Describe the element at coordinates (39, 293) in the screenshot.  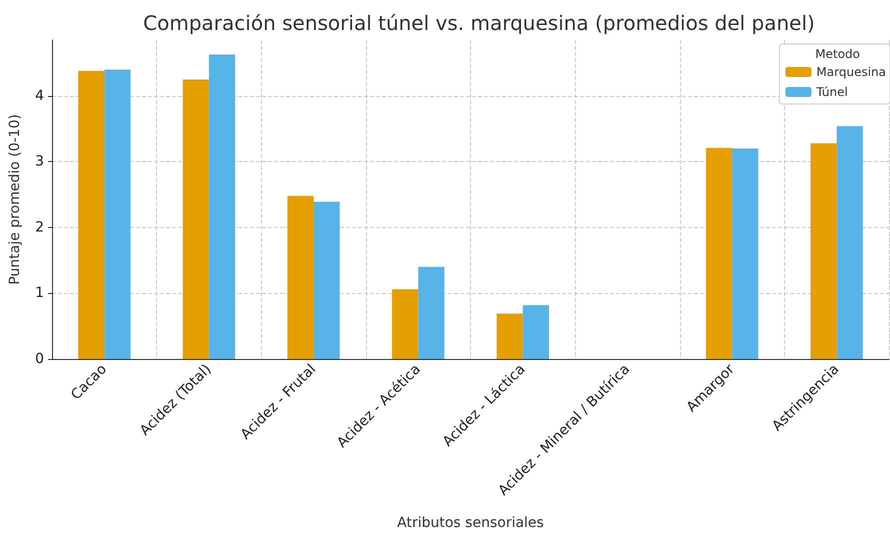
I see `y-tick-label: 1` at that location.